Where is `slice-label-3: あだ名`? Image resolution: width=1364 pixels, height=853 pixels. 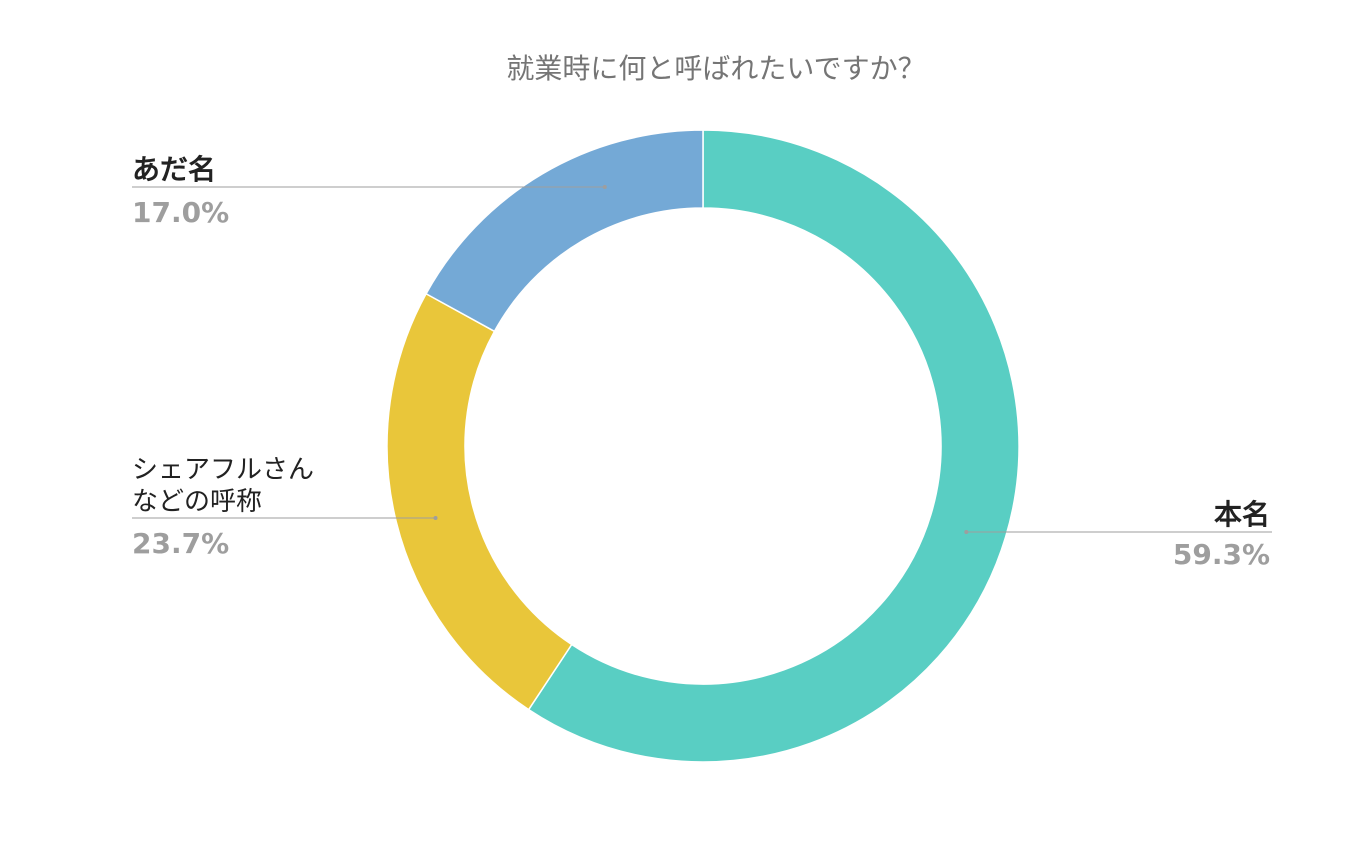
slice-label-3: あだ名 is located at coordinates (174, 169).